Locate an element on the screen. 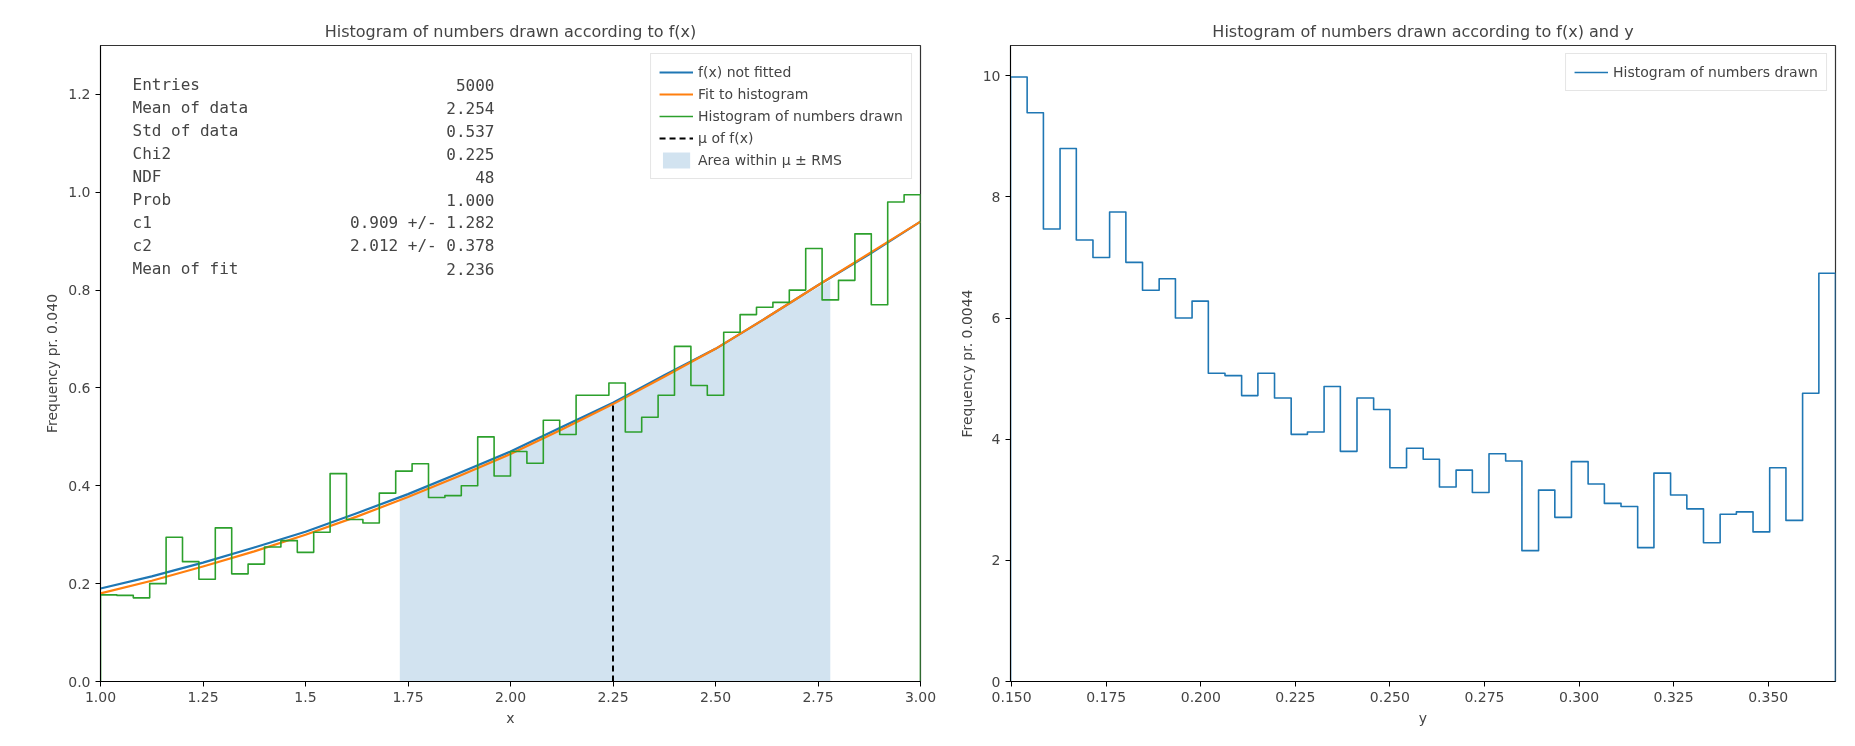 The image size is (1855, 746). y-axis-title: Frequency pr. 0.040 is located at coordinates (52, 363).